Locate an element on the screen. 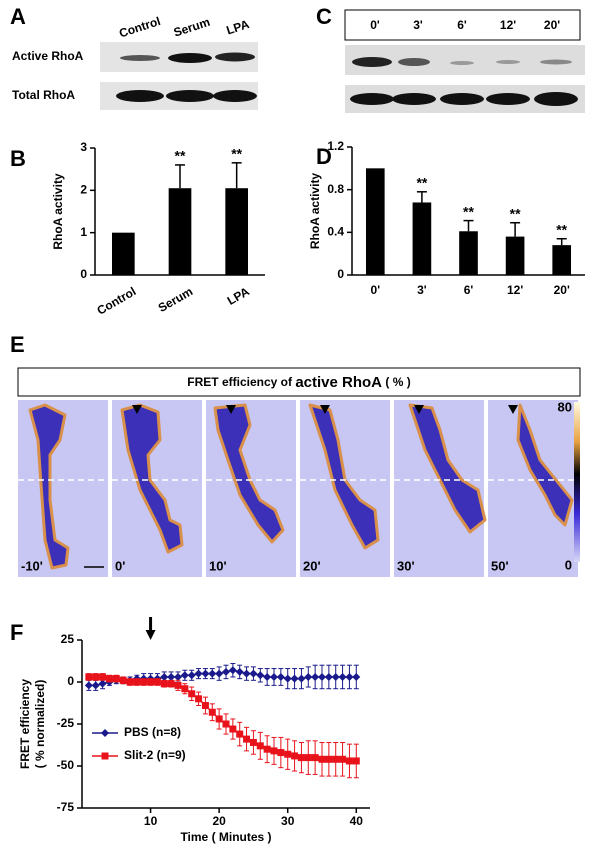 The width and height of the screenshot is (594, 852). panel-letter: E is located at coordinates (17, 344).